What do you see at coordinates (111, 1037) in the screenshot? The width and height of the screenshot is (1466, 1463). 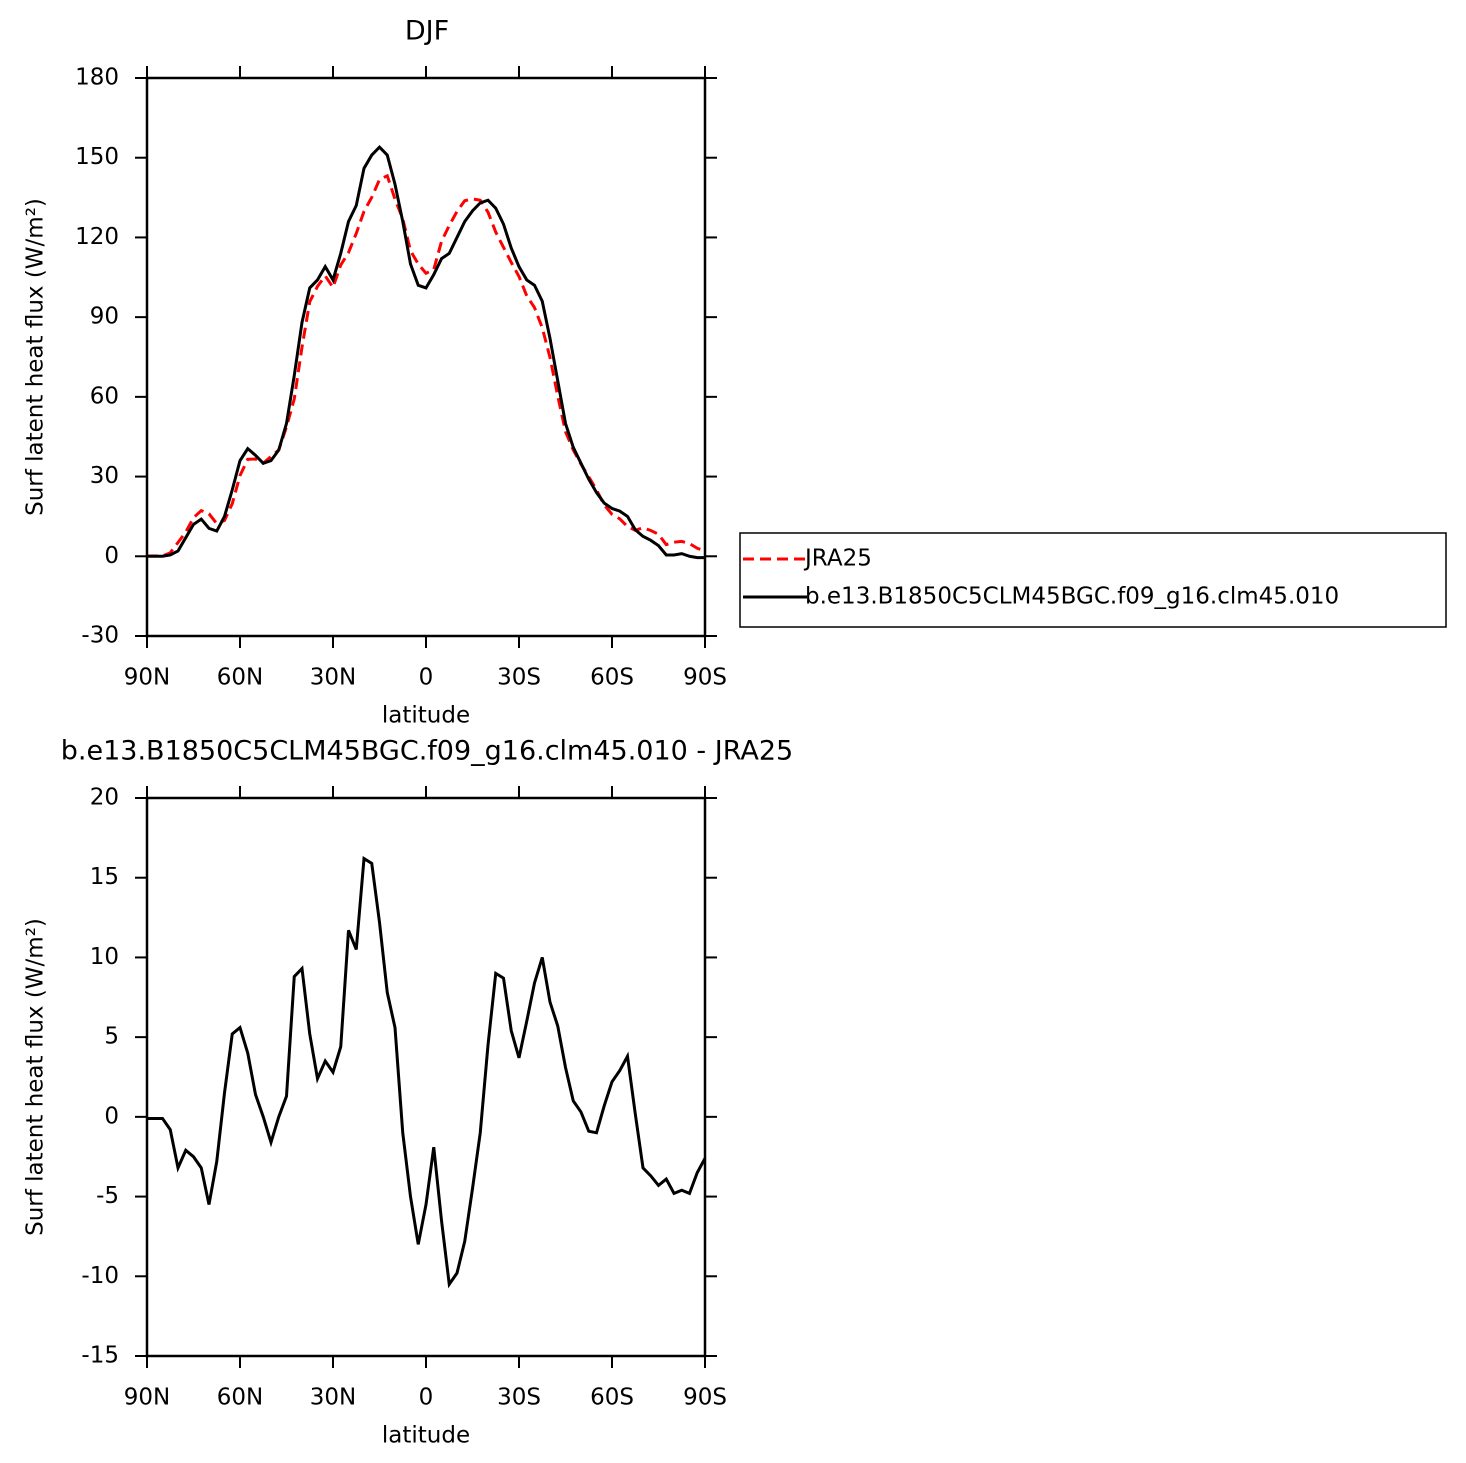 I see `y-tick-label: 5` at bounding box center [111, 1037].